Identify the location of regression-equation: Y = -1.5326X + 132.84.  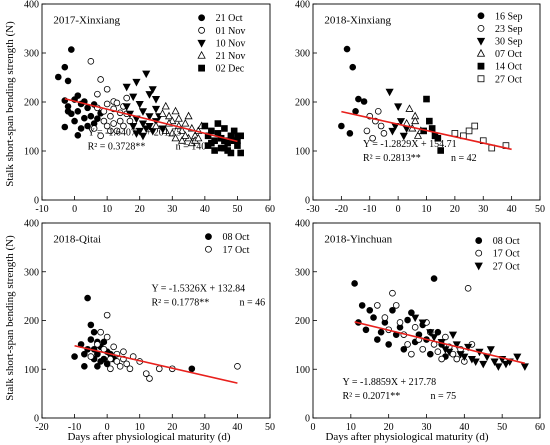
(198, 288).